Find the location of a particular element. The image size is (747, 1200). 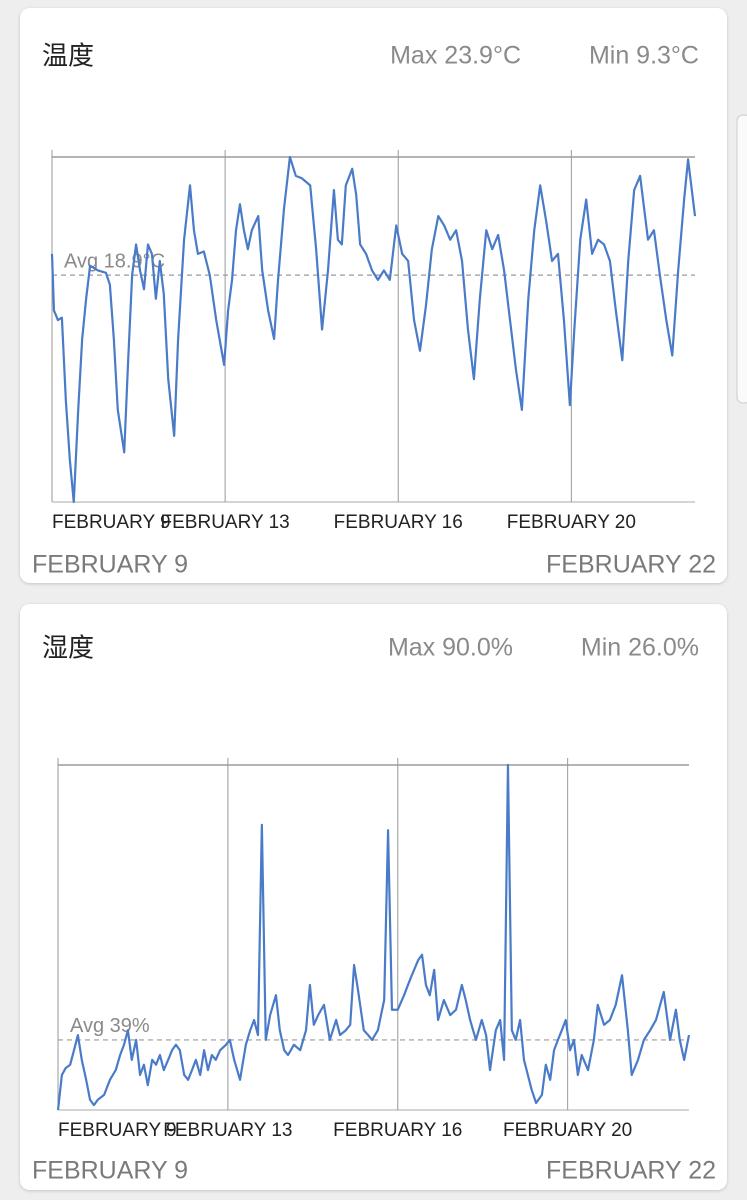

scroll-handle is located at coordinates (741, 259).